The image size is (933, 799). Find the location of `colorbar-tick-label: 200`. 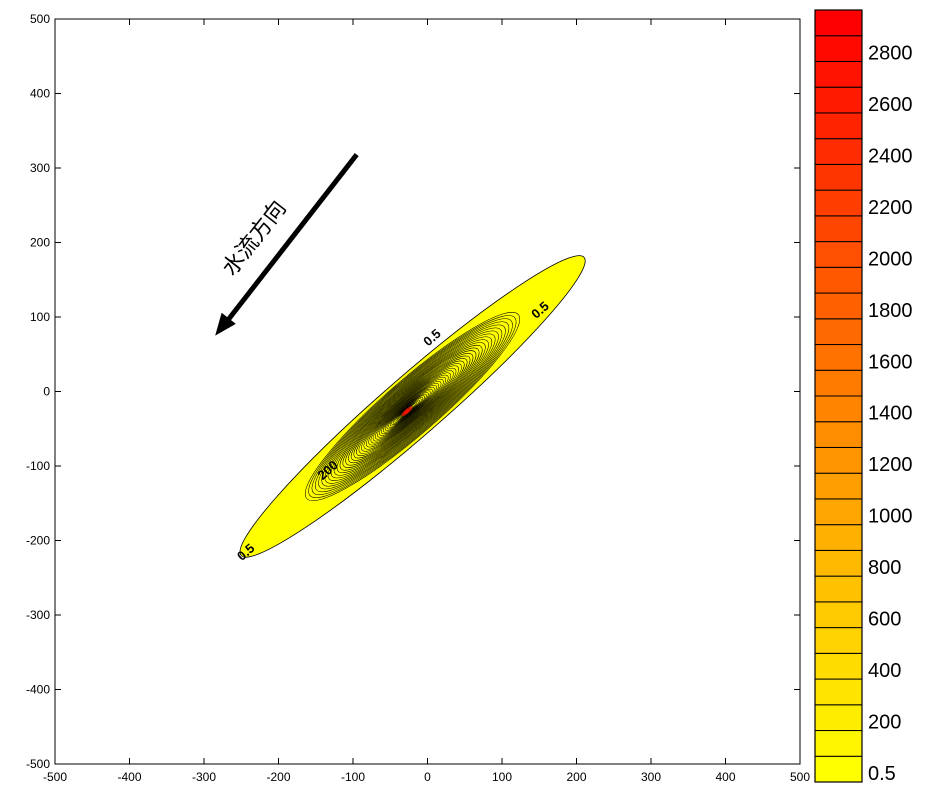

colorbar-tick-label: 200 is located at coordinates (884, 723).